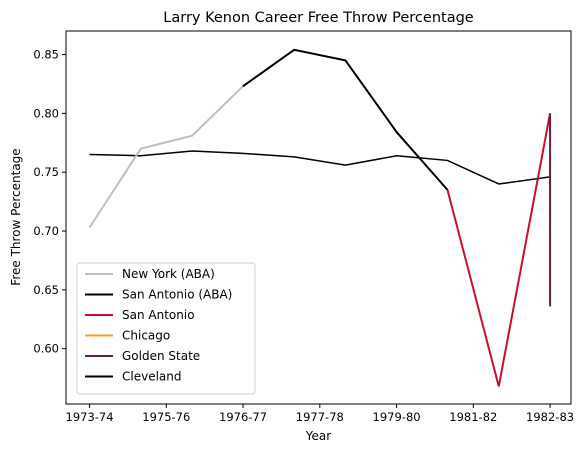 Image resolution: width=582 pixels, height=453 pixels. I want to click on x-tick-label: 1975-76, so click(166, 417).